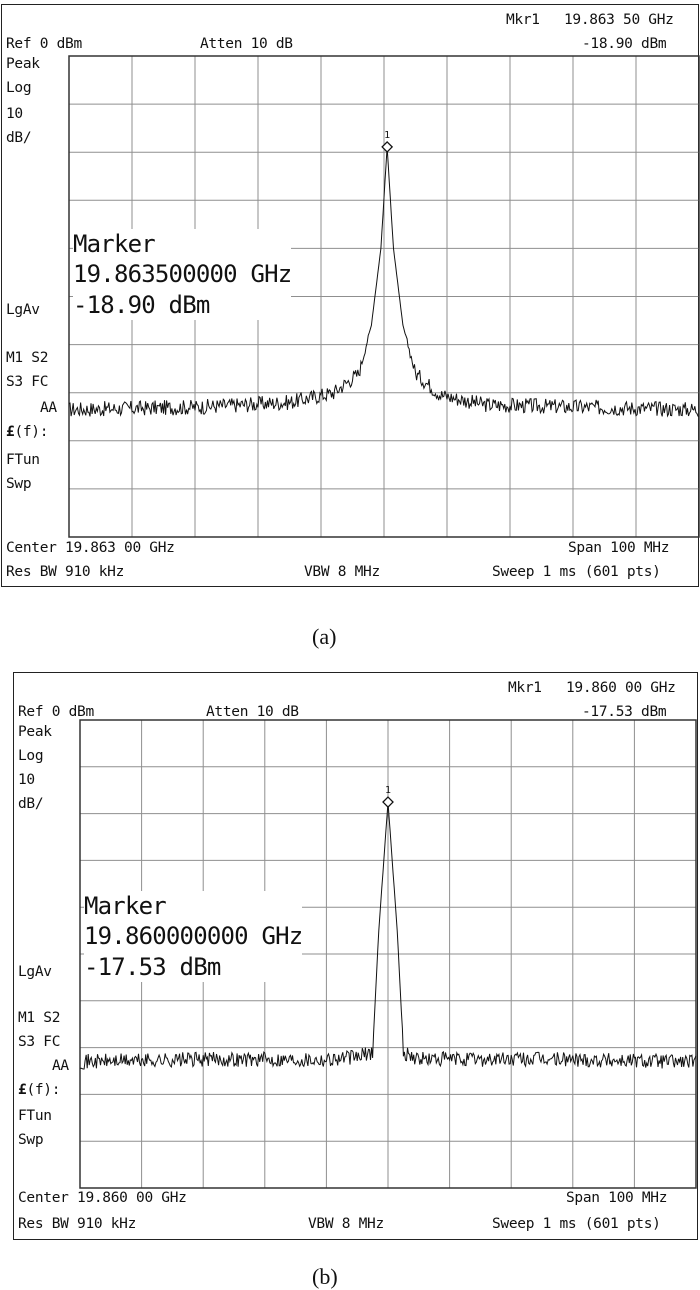 The width and height of the screenshot is (700, 1290). I want to click on marker-annotation-frequency: 19.863500000 GHz, so click(182, 274).